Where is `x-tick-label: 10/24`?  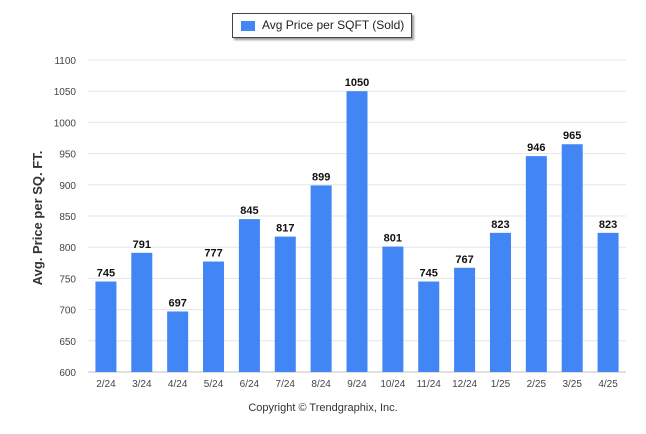
x-tick-label: 10/24 is located at coordinates (392, 384).